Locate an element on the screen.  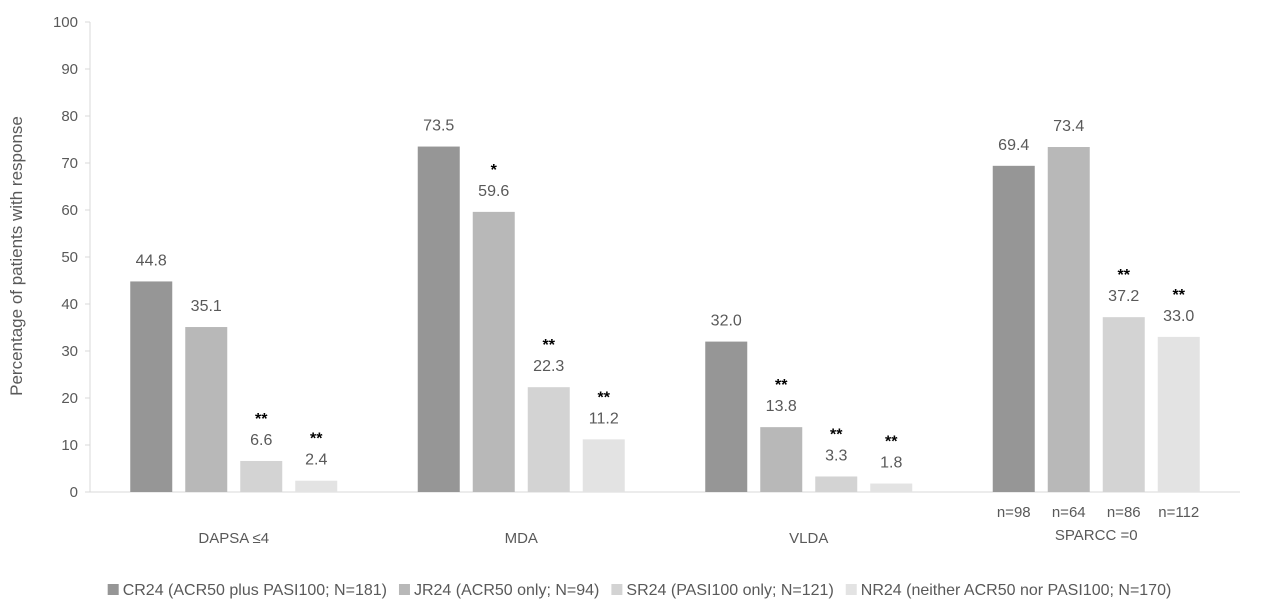
data-label: 22.3 is located at coordinates (548, 366).